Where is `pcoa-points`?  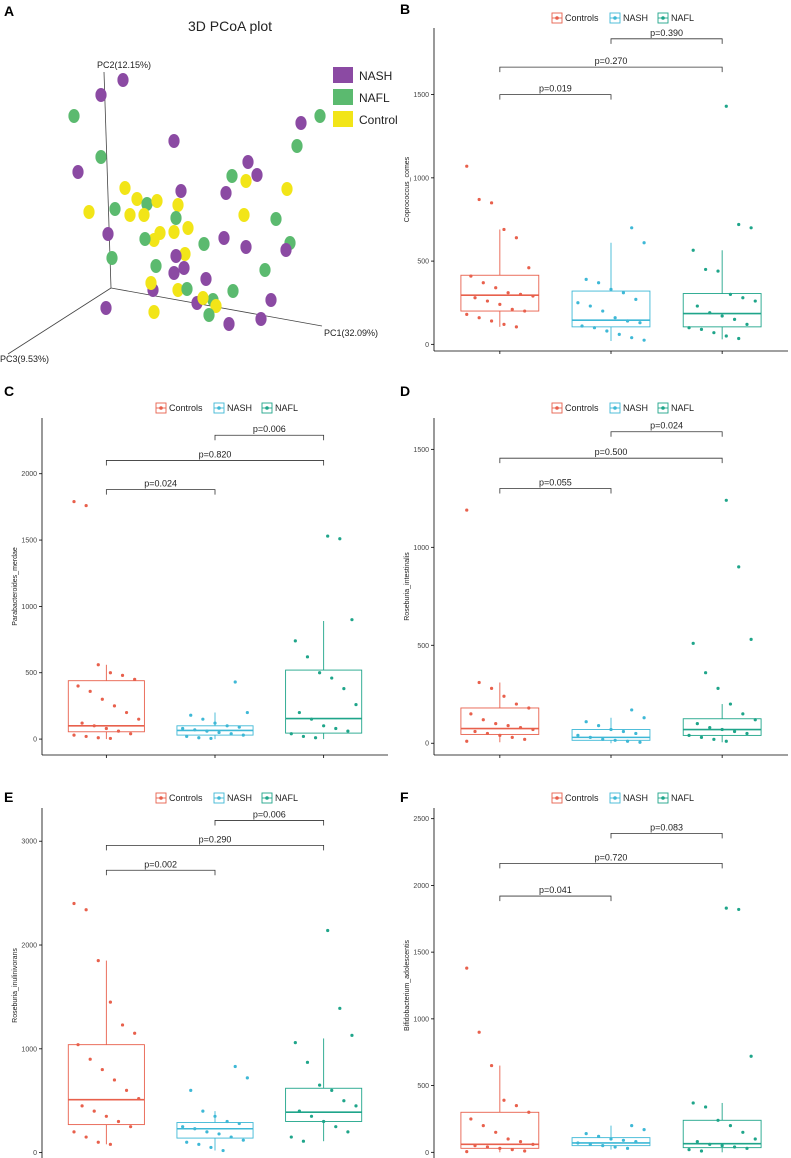 pcoa-points is located at coordinates (197, 202).